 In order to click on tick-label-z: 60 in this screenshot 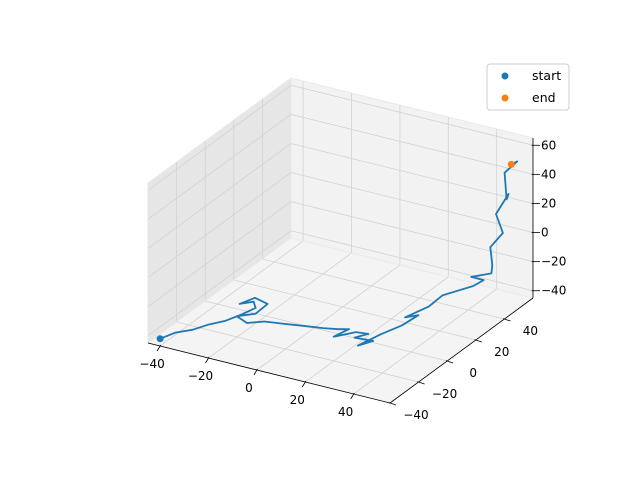, I will do `click(548, 145)`.